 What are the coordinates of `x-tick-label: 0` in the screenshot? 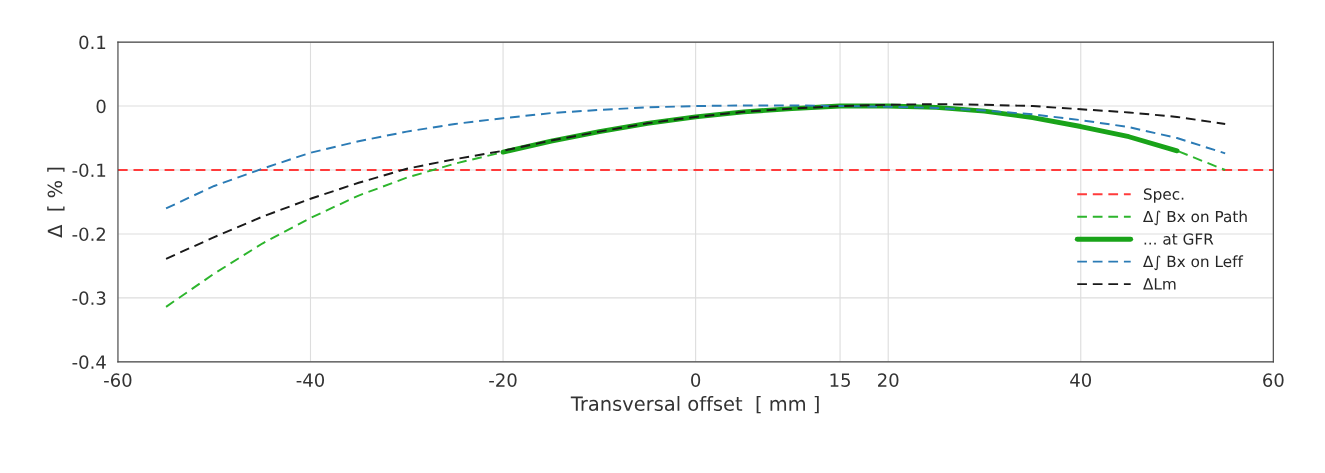 It's located at (696, 380).